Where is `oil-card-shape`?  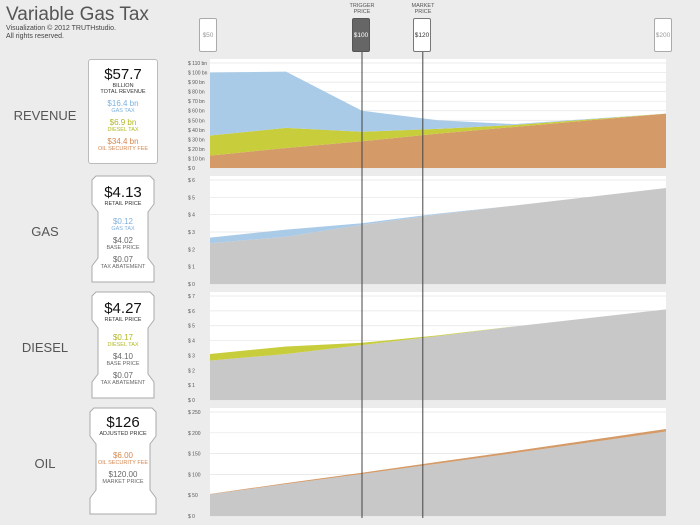 oil-card-shape is located at coordinates (123, 461).